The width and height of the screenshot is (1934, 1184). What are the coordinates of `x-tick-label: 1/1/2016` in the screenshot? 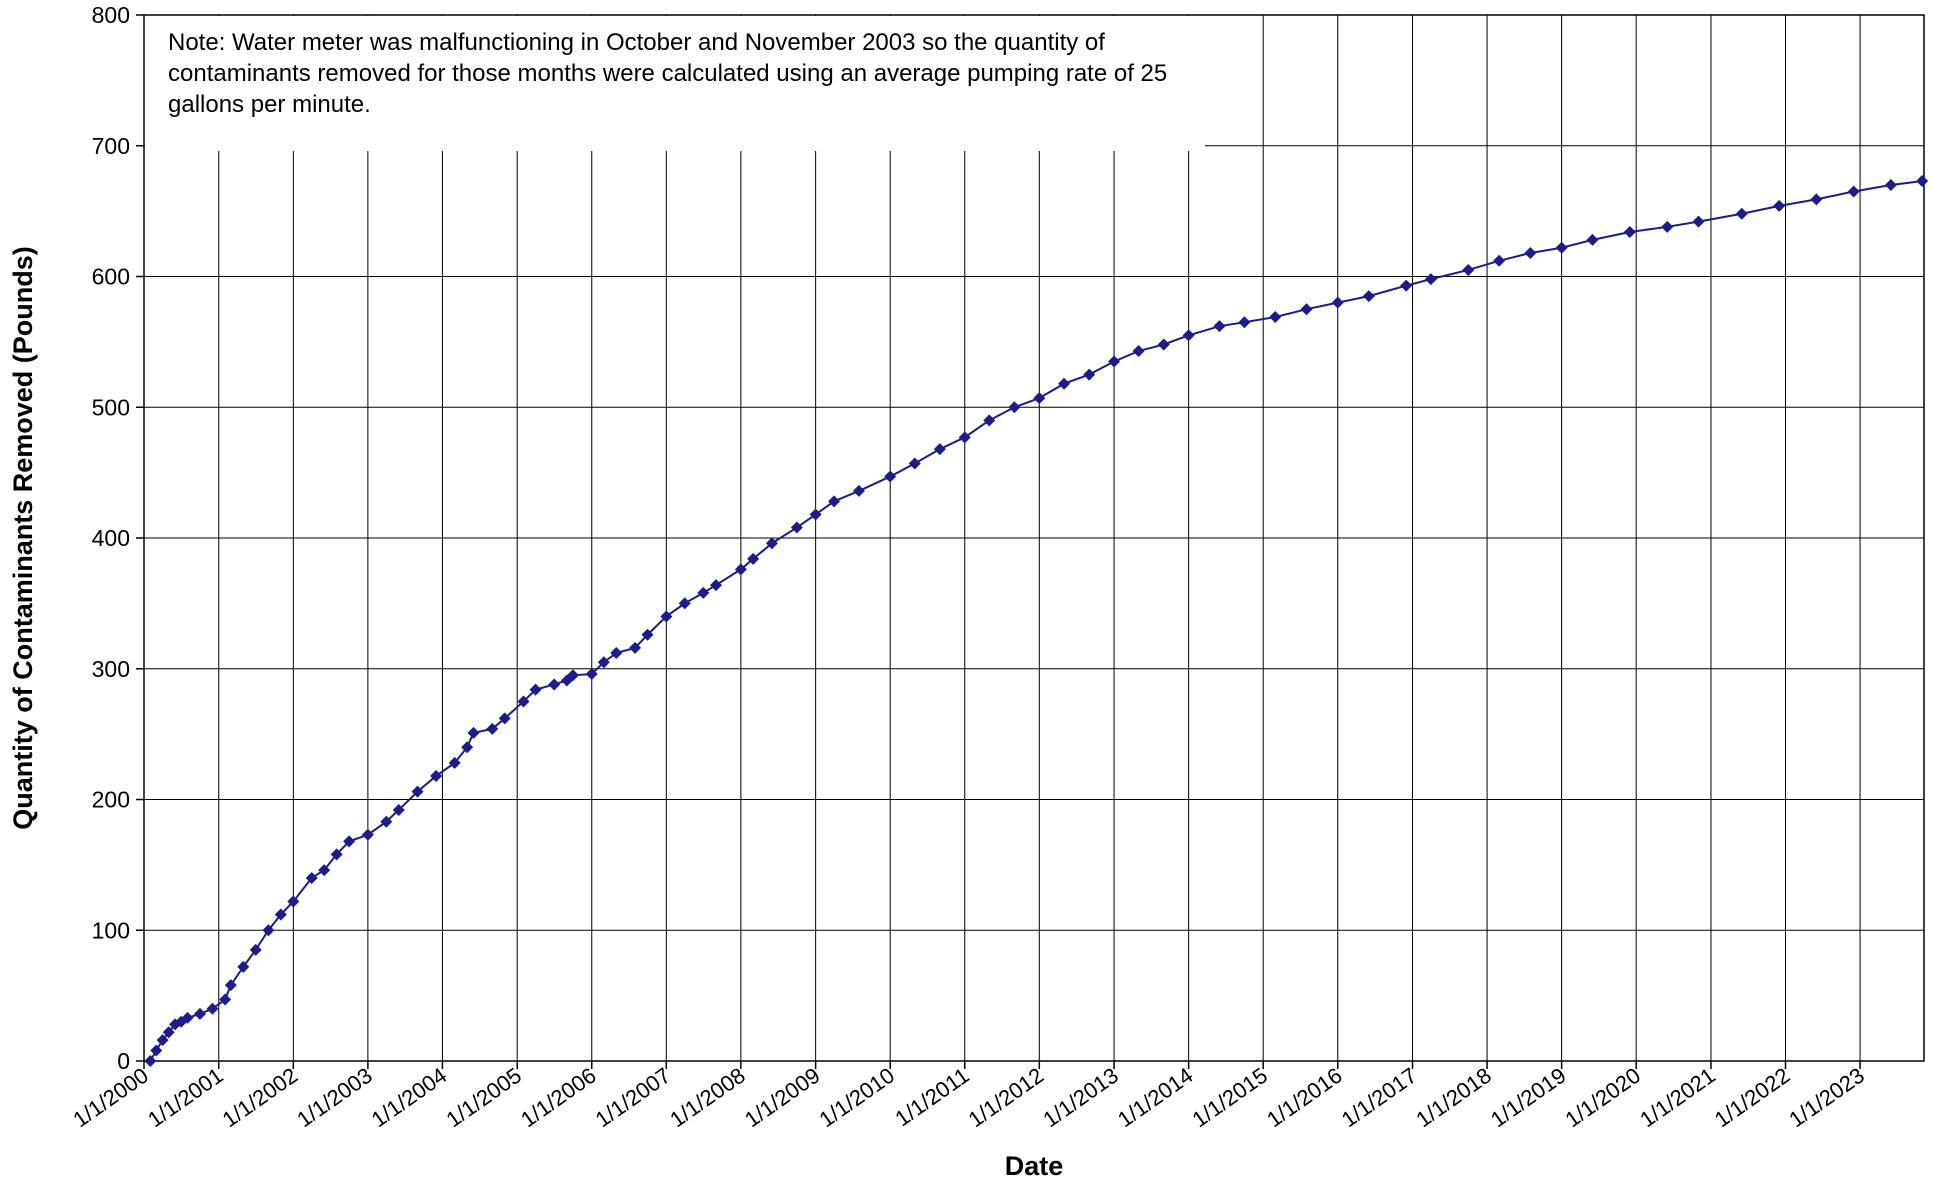 It's located at (1304, 1098).